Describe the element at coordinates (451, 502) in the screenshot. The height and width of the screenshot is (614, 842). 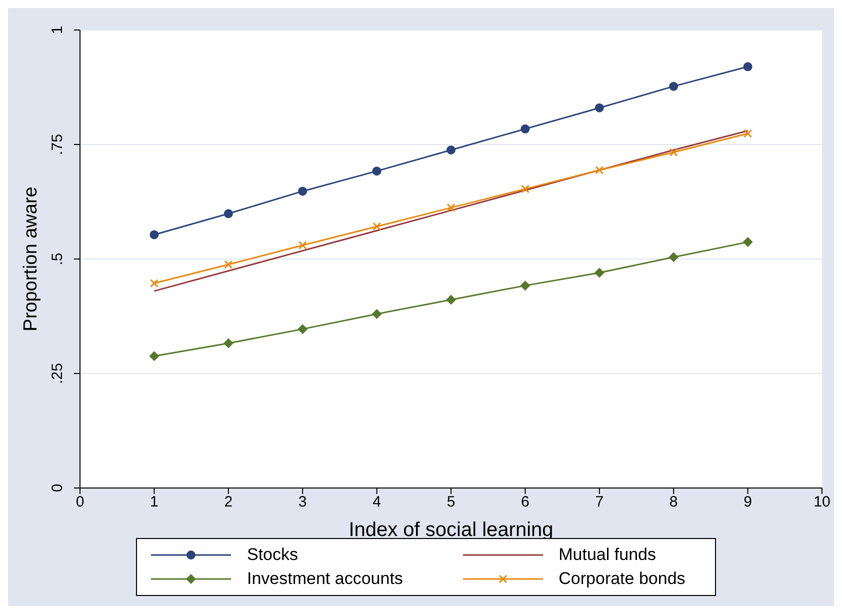
I see `x-tick-label: 5` at that location.